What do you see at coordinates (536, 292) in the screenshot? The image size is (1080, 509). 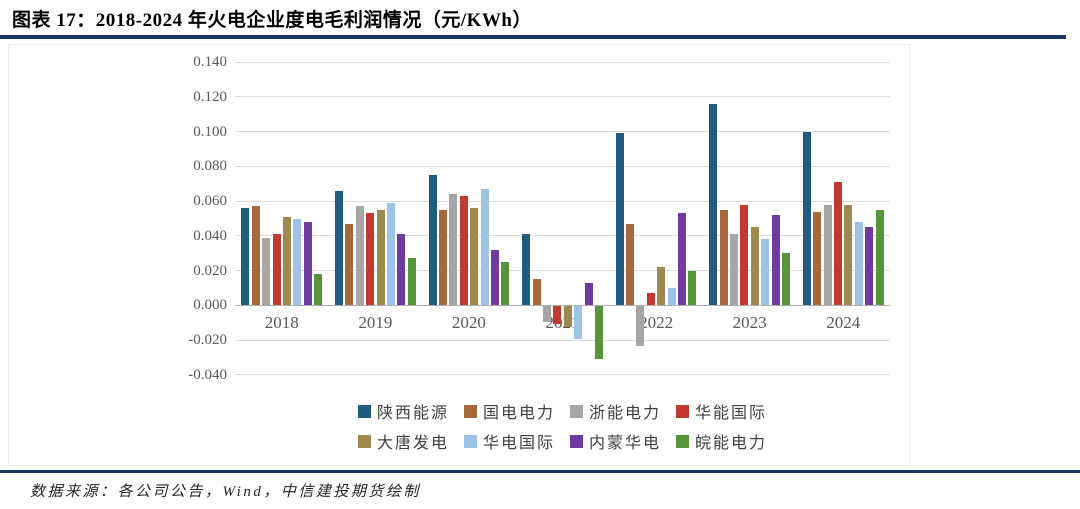 I see `bar-s1-2021` at bounding box center [536, 292].